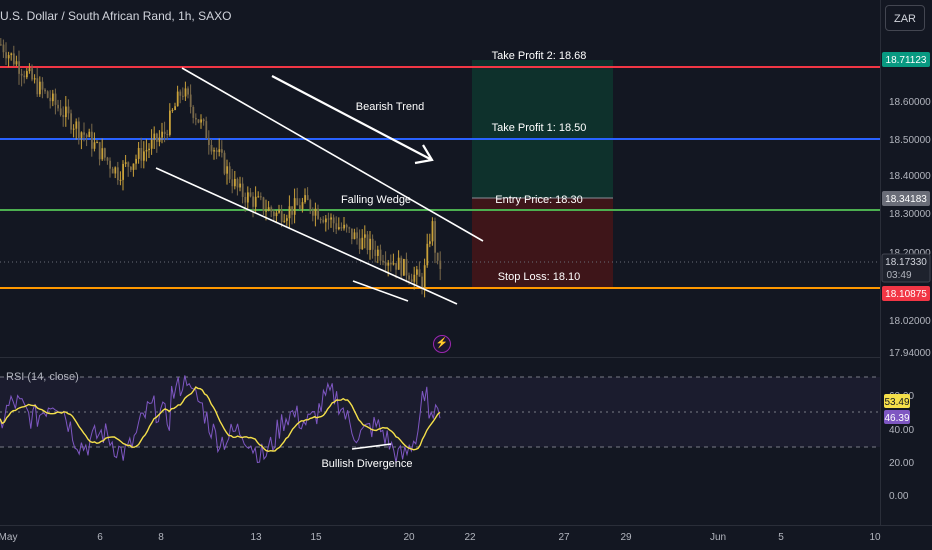 This screenshot has height=550, width=932. I want to click on svg-text: 46.39, so click(896, 418).